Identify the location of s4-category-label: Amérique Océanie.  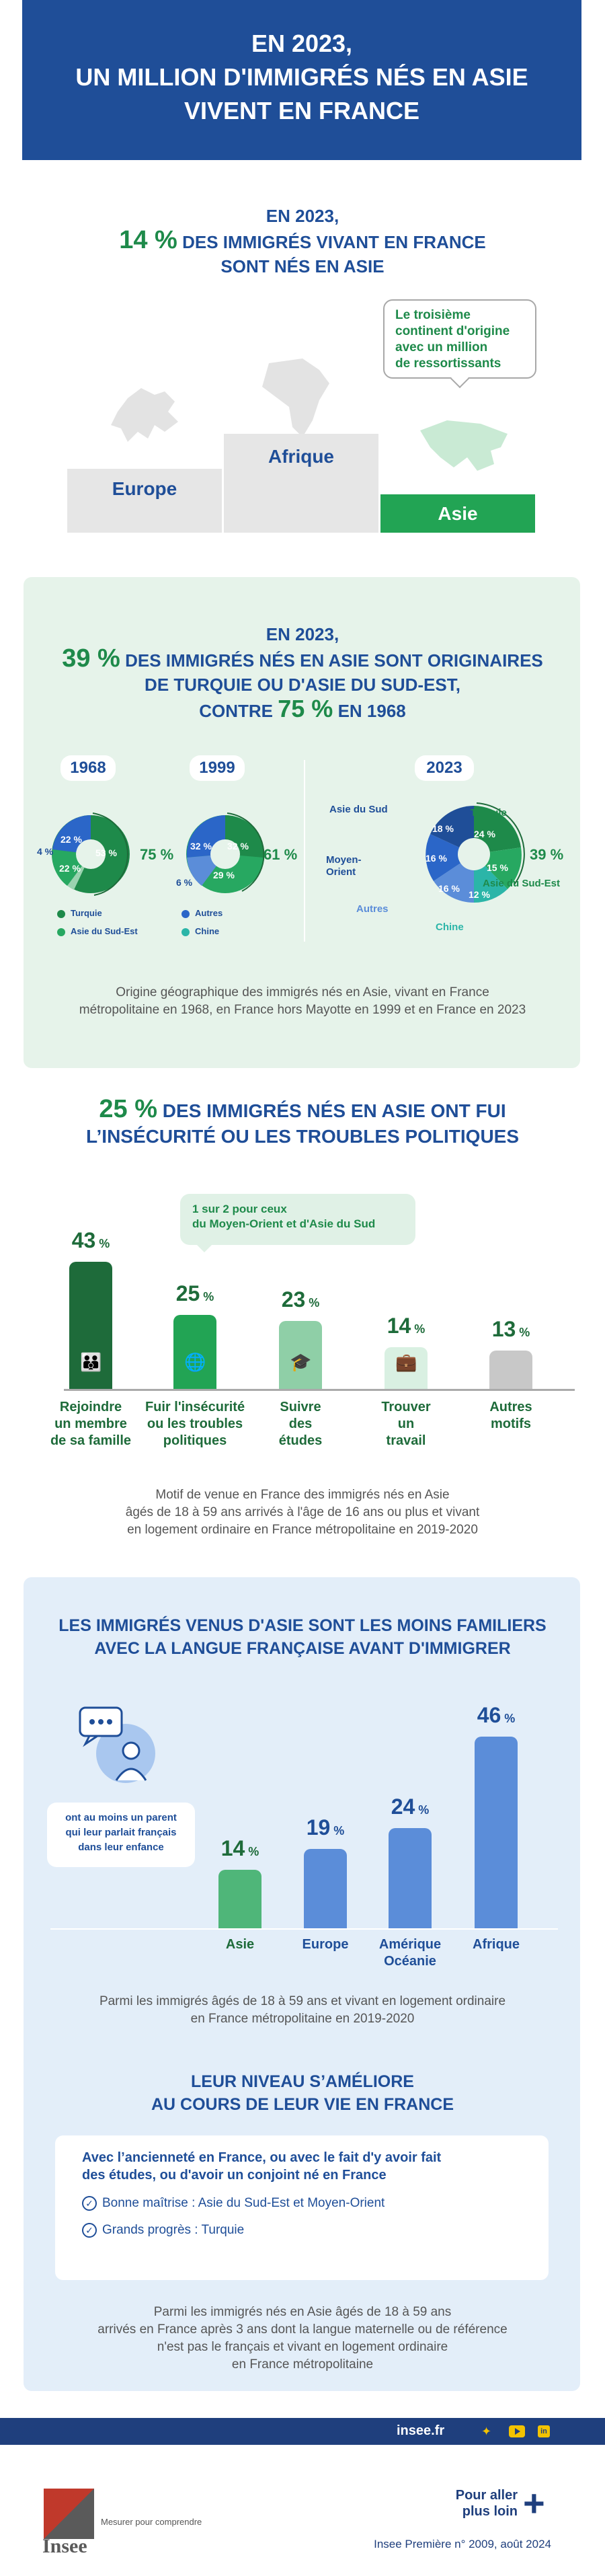
(410, 1953).